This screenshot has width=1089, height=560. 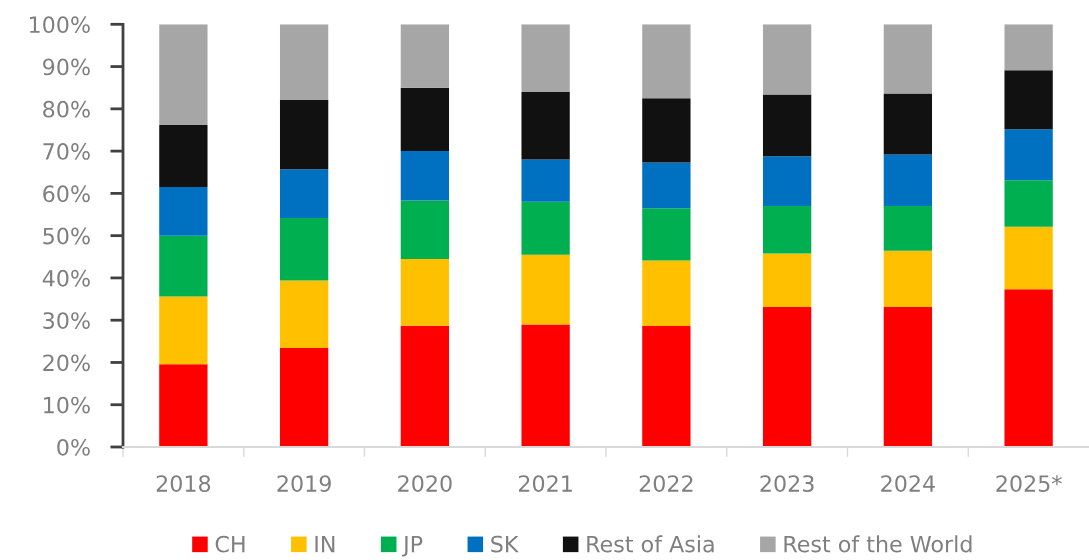 I want to click on y-tick-label: 30%, so click(x=66, y=320).